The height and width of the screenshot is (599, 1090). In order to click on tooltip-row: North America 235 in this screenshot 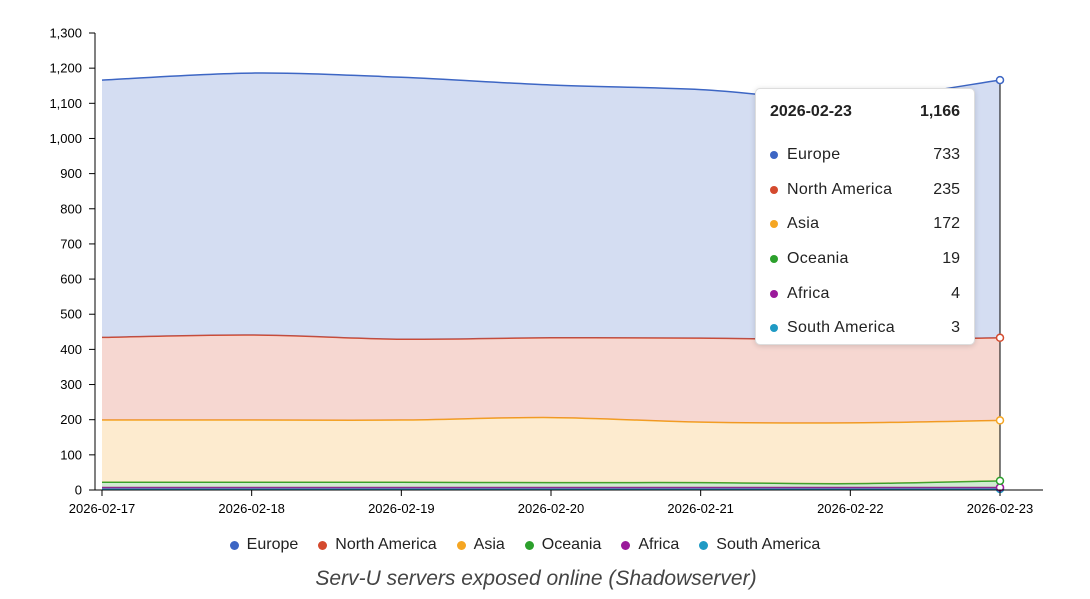, I will do `click(865, 190)`.